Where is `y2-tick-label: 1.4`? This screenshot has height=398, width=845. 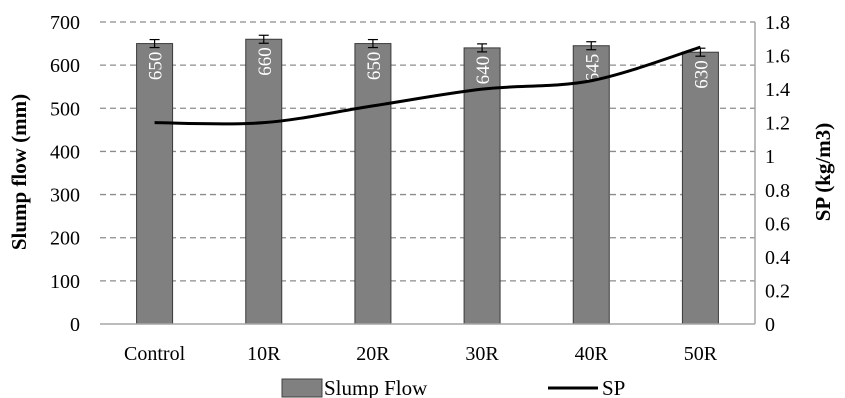 y2-tick-label: 1.4 is located at coordinates (777, 90).